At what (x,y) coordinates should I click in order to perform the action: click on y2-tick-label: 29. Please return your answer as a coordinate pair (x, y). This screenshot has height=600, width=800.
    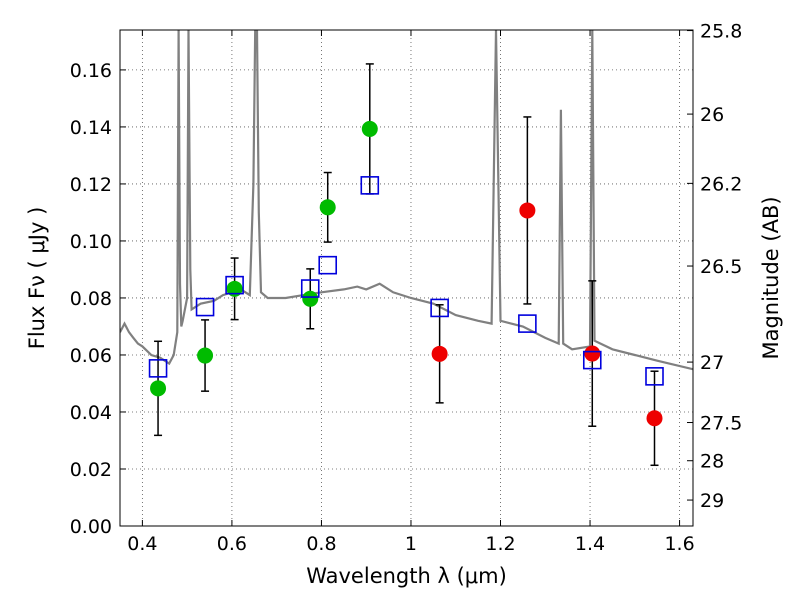
    Looking at the image, I should click on (712, 501).